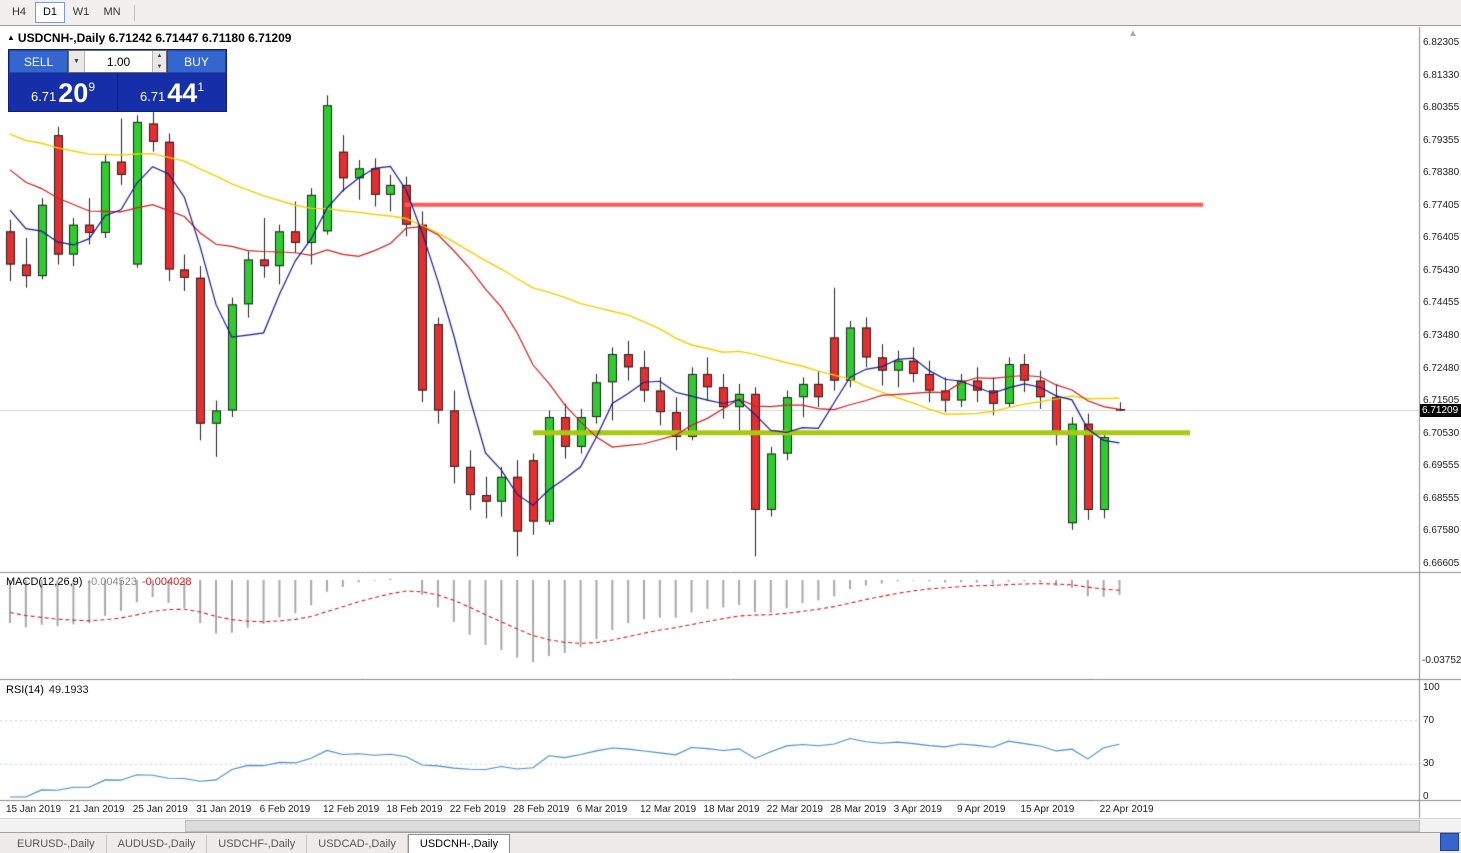 This screenshot has height=853, width=1461. Describe the element at coordinates (1441, 75) in the screenshot. I see `price-axis-label: 6.81330` at that location.